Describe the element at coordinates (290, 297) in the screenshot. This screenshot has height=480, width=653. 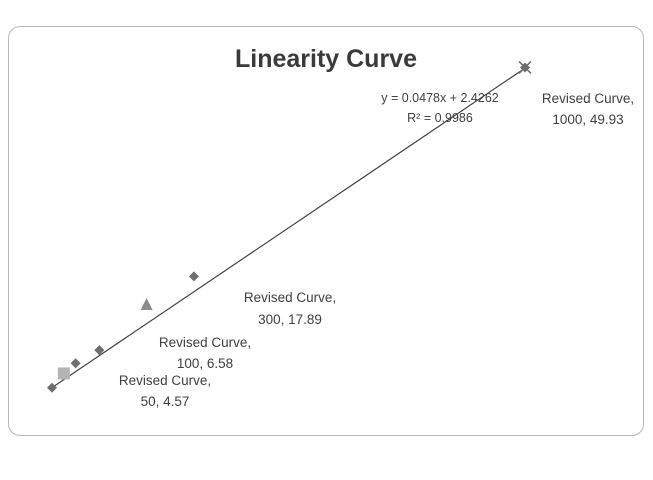
I see `annotation-300-line1: Revised Curve,` at that location.